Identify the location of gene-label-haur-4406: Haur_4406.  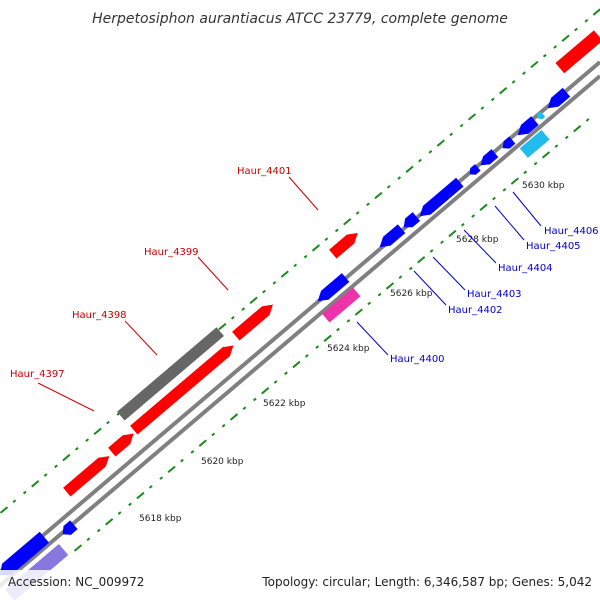
(571, 231).